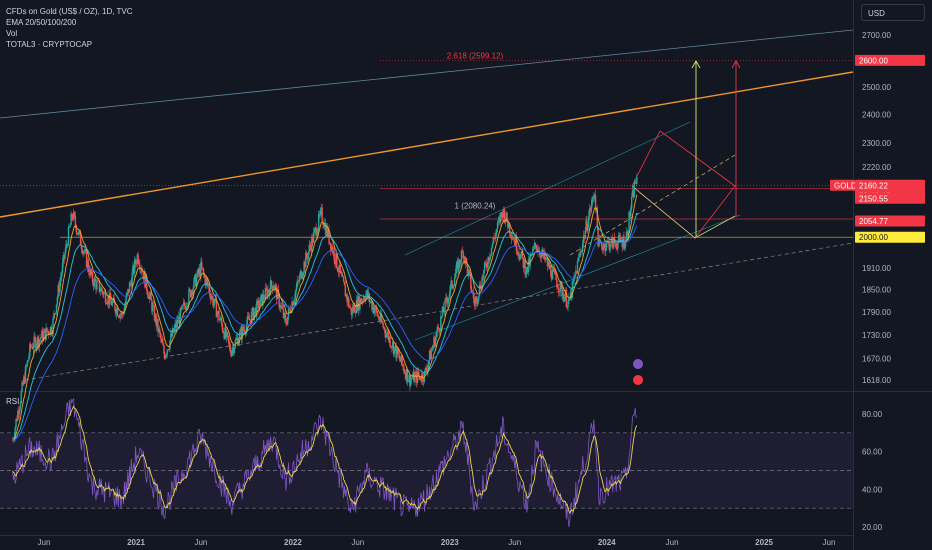 Image resolution: width=932 pixels, height=550 pixels. What do you see at coordinates (41, 22) in the screenshot?
I see `ema-legend: EMA 20/50/100/200` at bounding box center [41, 22].